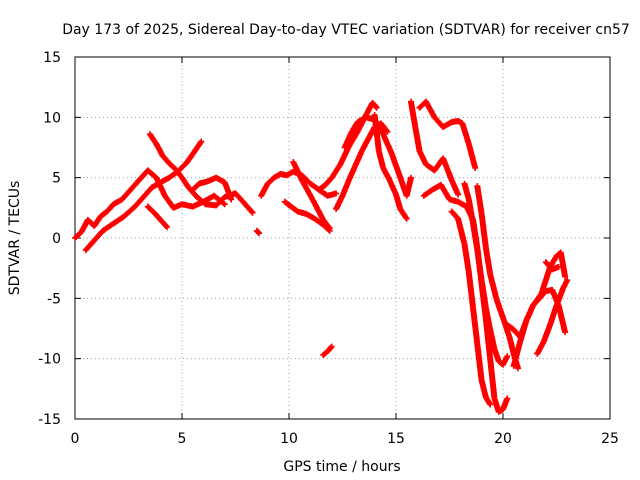 The width and height of the screenshot is (640, 480). What do you see at coordinates (49, 420) in the screenshot?
I see `y-tick-label: -15` at bounding box center [49, 420].